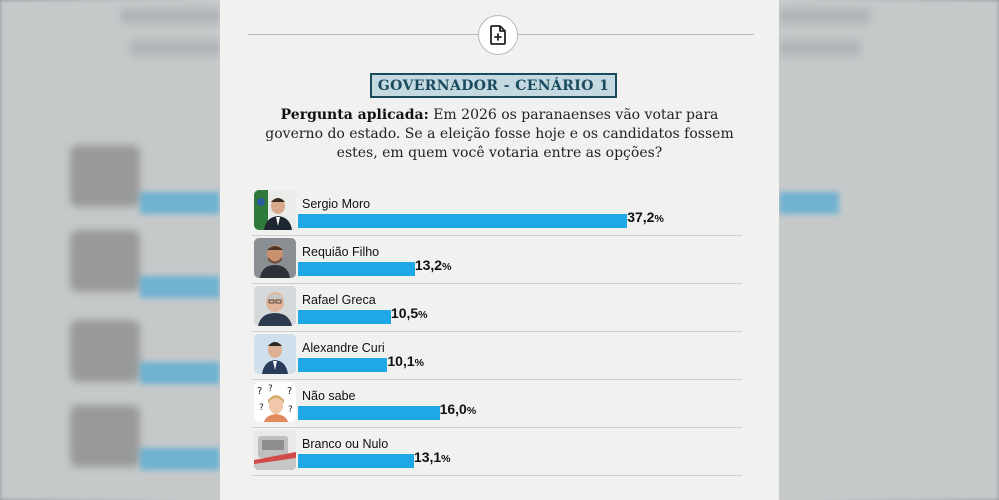 Image resolution: width=999 pixels, height=500 pixels. What do you see at coordinates (275, 210) in the screenshot?
I see `avatar-sergio-moro` at bounding box center [275, 210].